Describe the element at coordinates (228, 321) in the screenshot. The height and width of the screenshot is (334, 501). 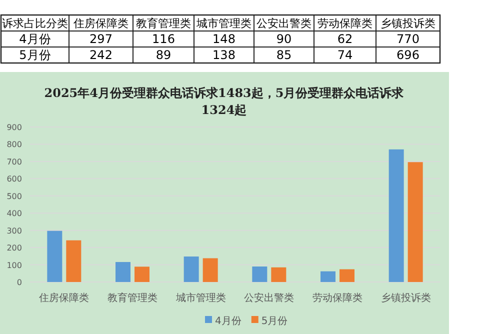
I see `legend-label: 4月份` at that location.